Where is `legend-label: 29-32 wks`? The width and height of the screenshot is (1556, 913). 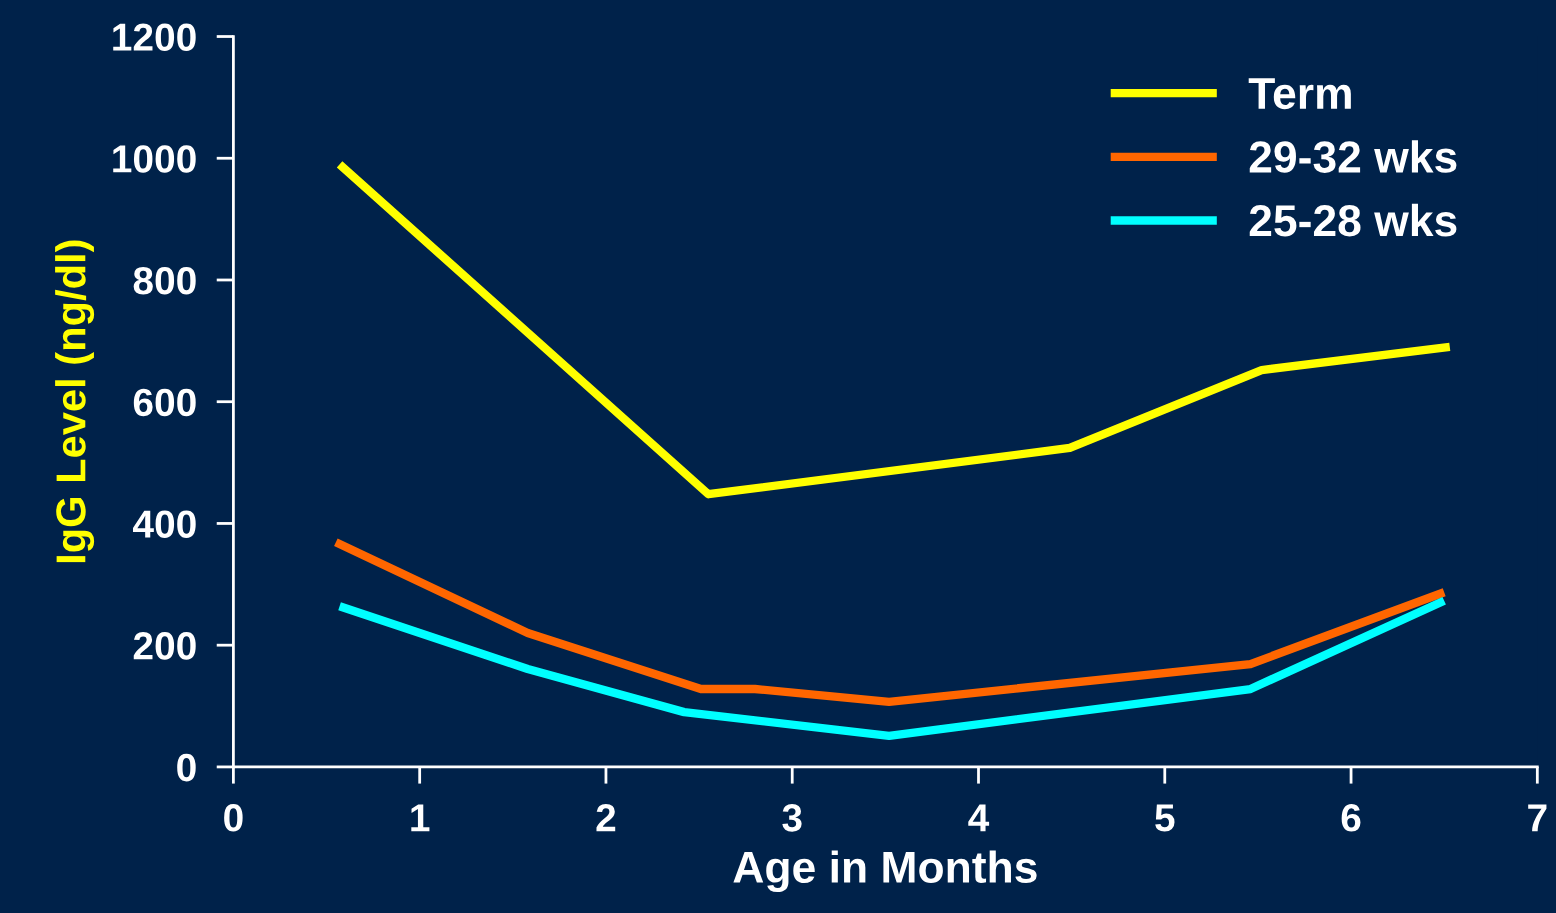 legend-label: 29-32 wks is located at coordinates (1353, 156).